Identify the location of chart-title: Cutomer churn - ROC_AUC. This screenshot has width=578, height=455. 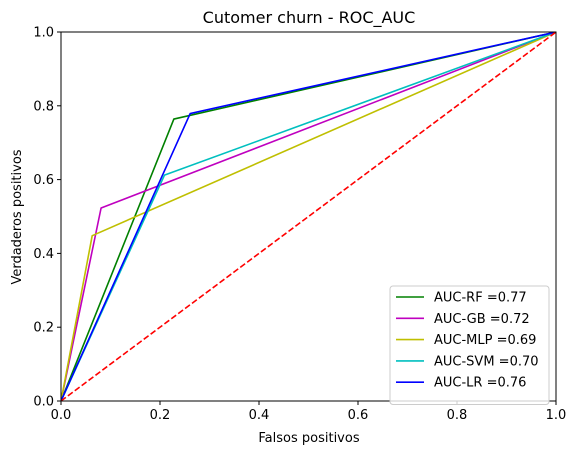
(309, 18).